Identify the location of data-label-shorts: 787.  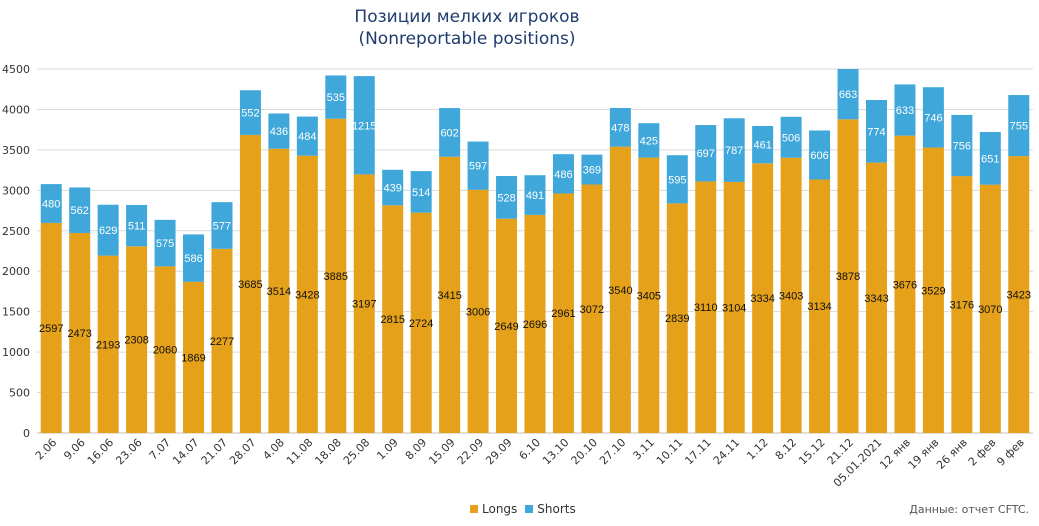
(734, 151).